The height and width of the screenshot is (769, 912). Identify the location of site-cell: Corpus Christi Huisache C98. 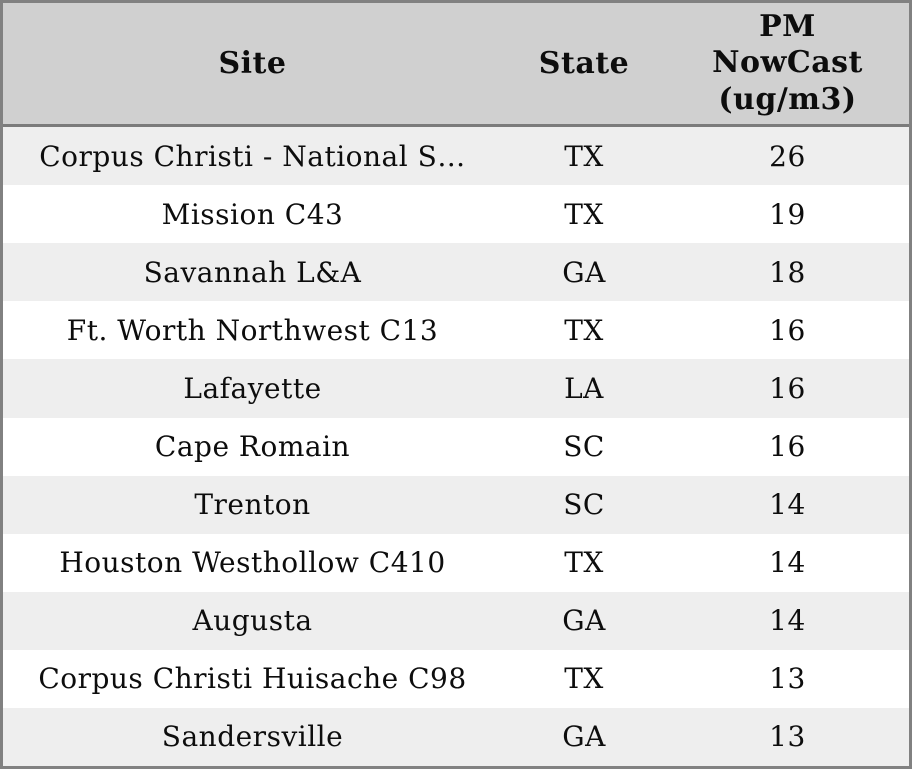
(252, 679).